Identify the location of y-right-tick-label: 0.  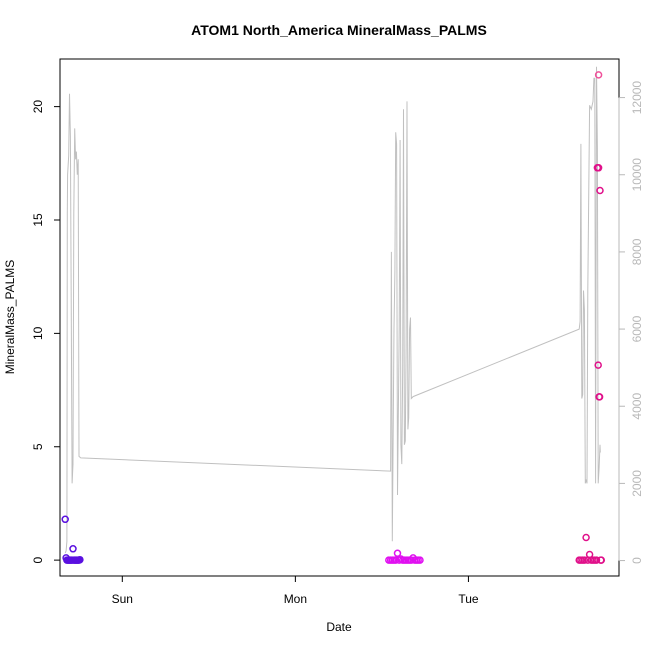
(637, 560).